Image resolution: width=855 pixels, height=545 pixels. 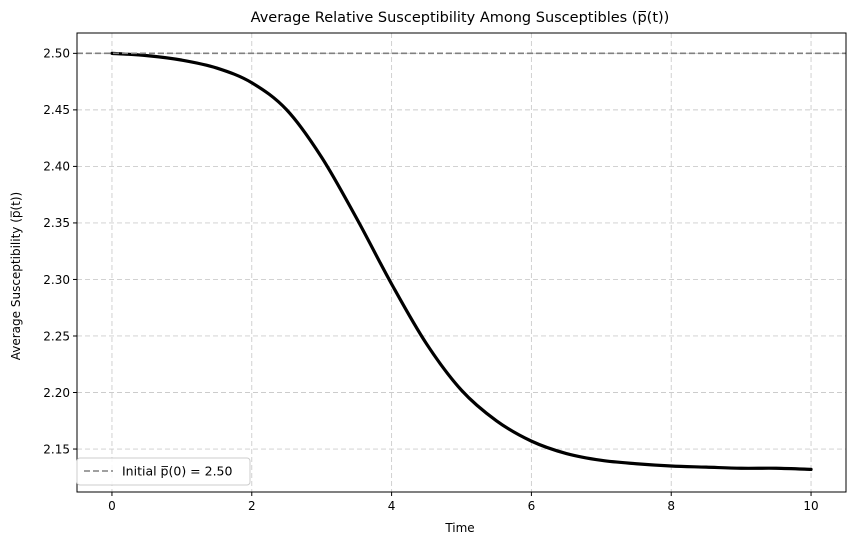 I want to click on legend: Initial p̅(0) = 2.50, so click(x=163, y=471).